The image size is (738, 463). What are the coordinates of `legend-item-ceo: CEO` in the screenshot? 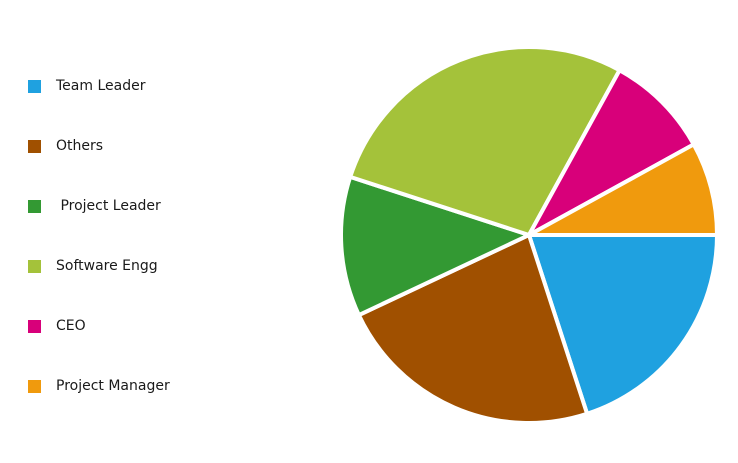 It's located at (158, 326).